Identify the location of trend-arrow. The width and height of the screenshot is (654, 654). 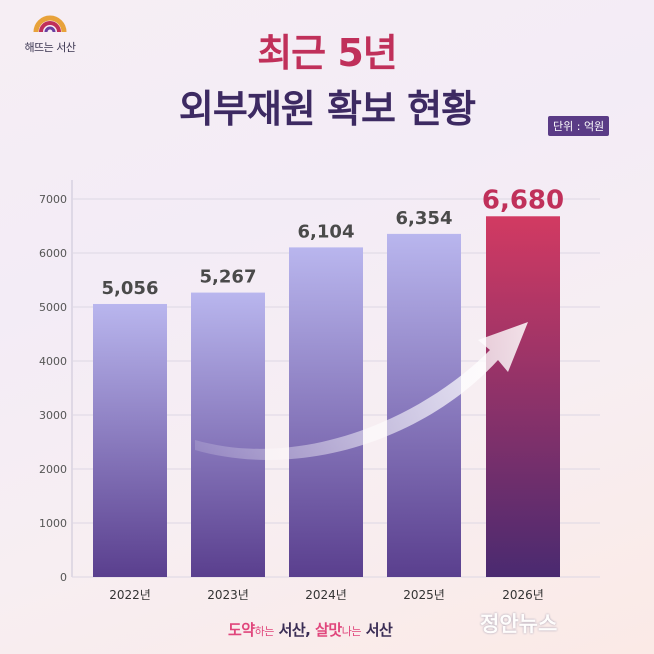
(361, 391).